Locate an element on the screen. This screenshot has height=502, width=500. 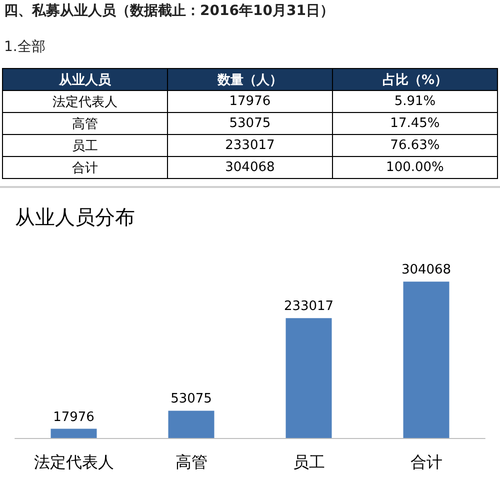
text: 从业人员 is located at coordinates (85, 79).